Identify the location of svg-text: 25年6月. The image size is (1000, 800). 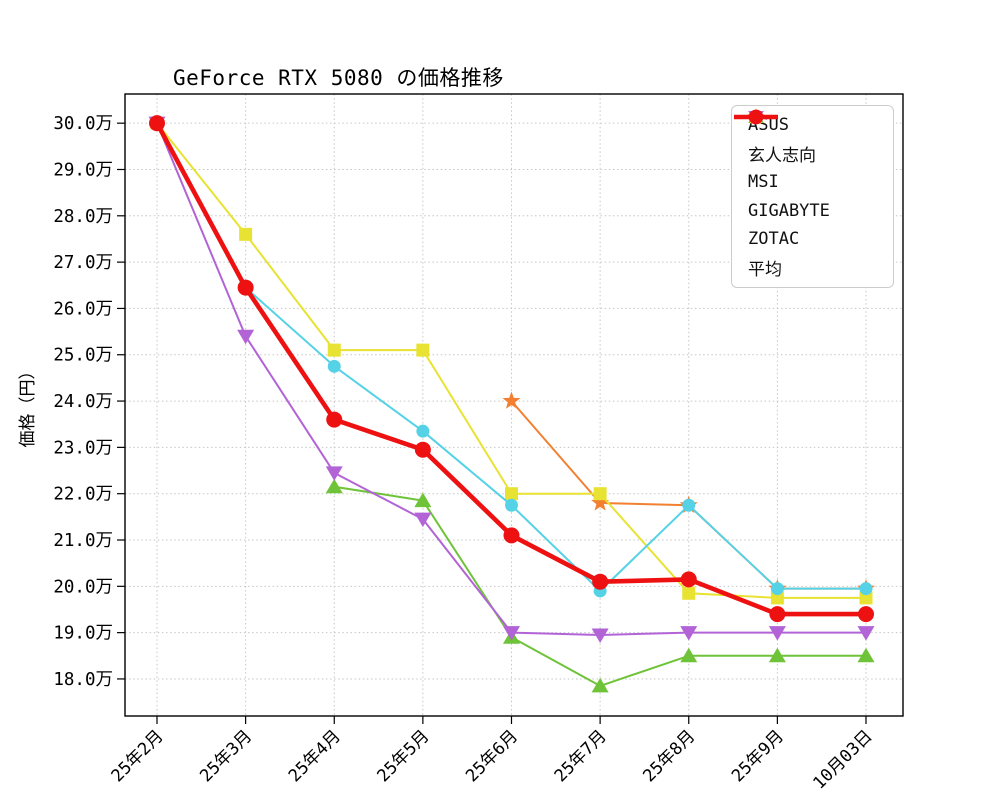
(492, 756).